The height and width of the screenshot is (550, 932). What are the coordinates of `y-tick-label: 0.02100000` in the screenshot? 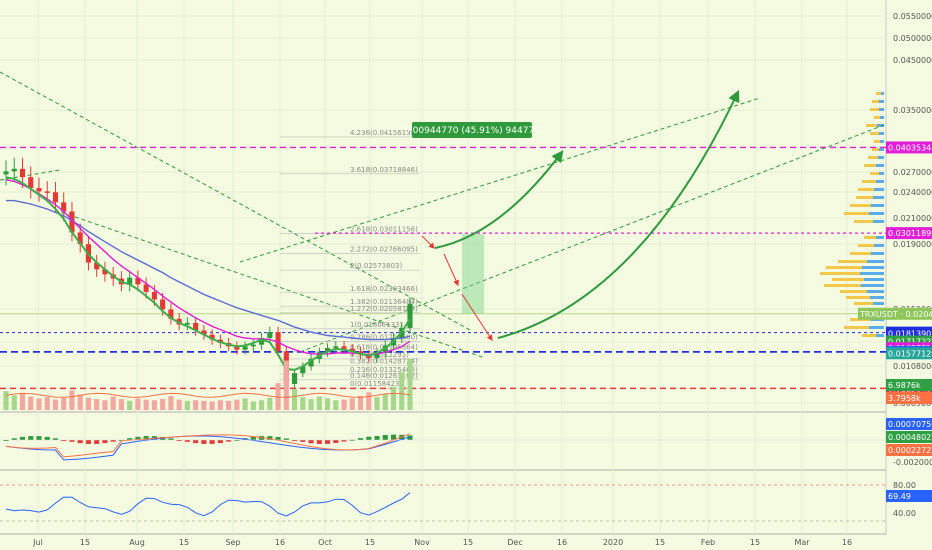 It's located at (912, 218).